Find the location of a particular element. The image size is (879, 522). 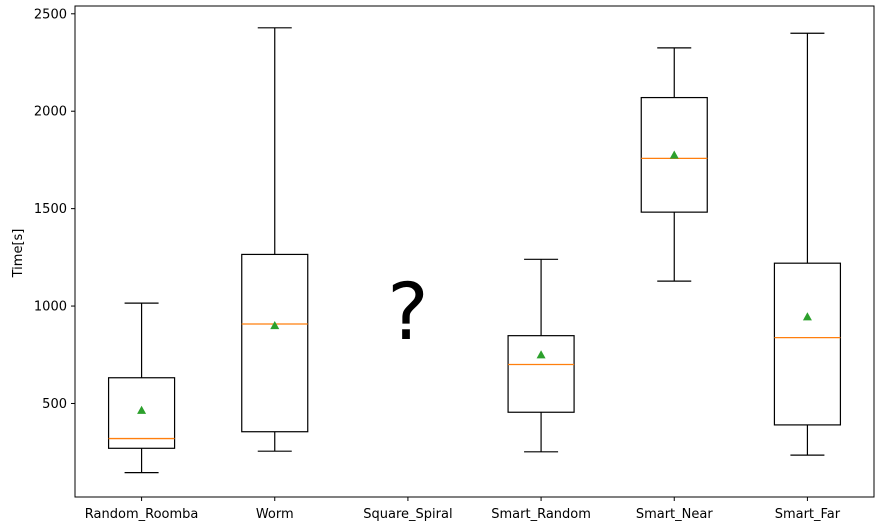

box-random-roomba is located at coordinates (141, 388).